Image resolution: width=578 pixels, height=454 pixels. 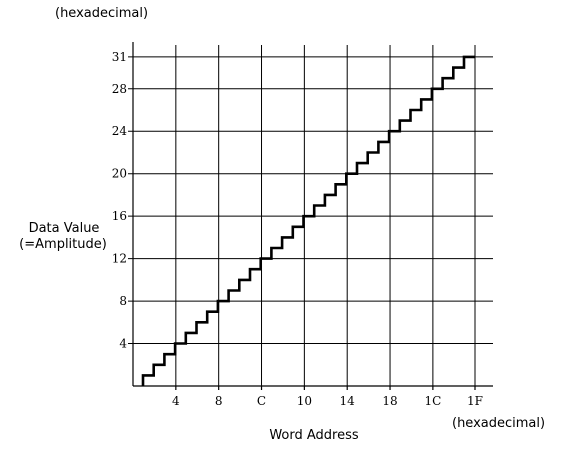 I want to click on x-tick-label-10: 10, so click(x=304, y=401).